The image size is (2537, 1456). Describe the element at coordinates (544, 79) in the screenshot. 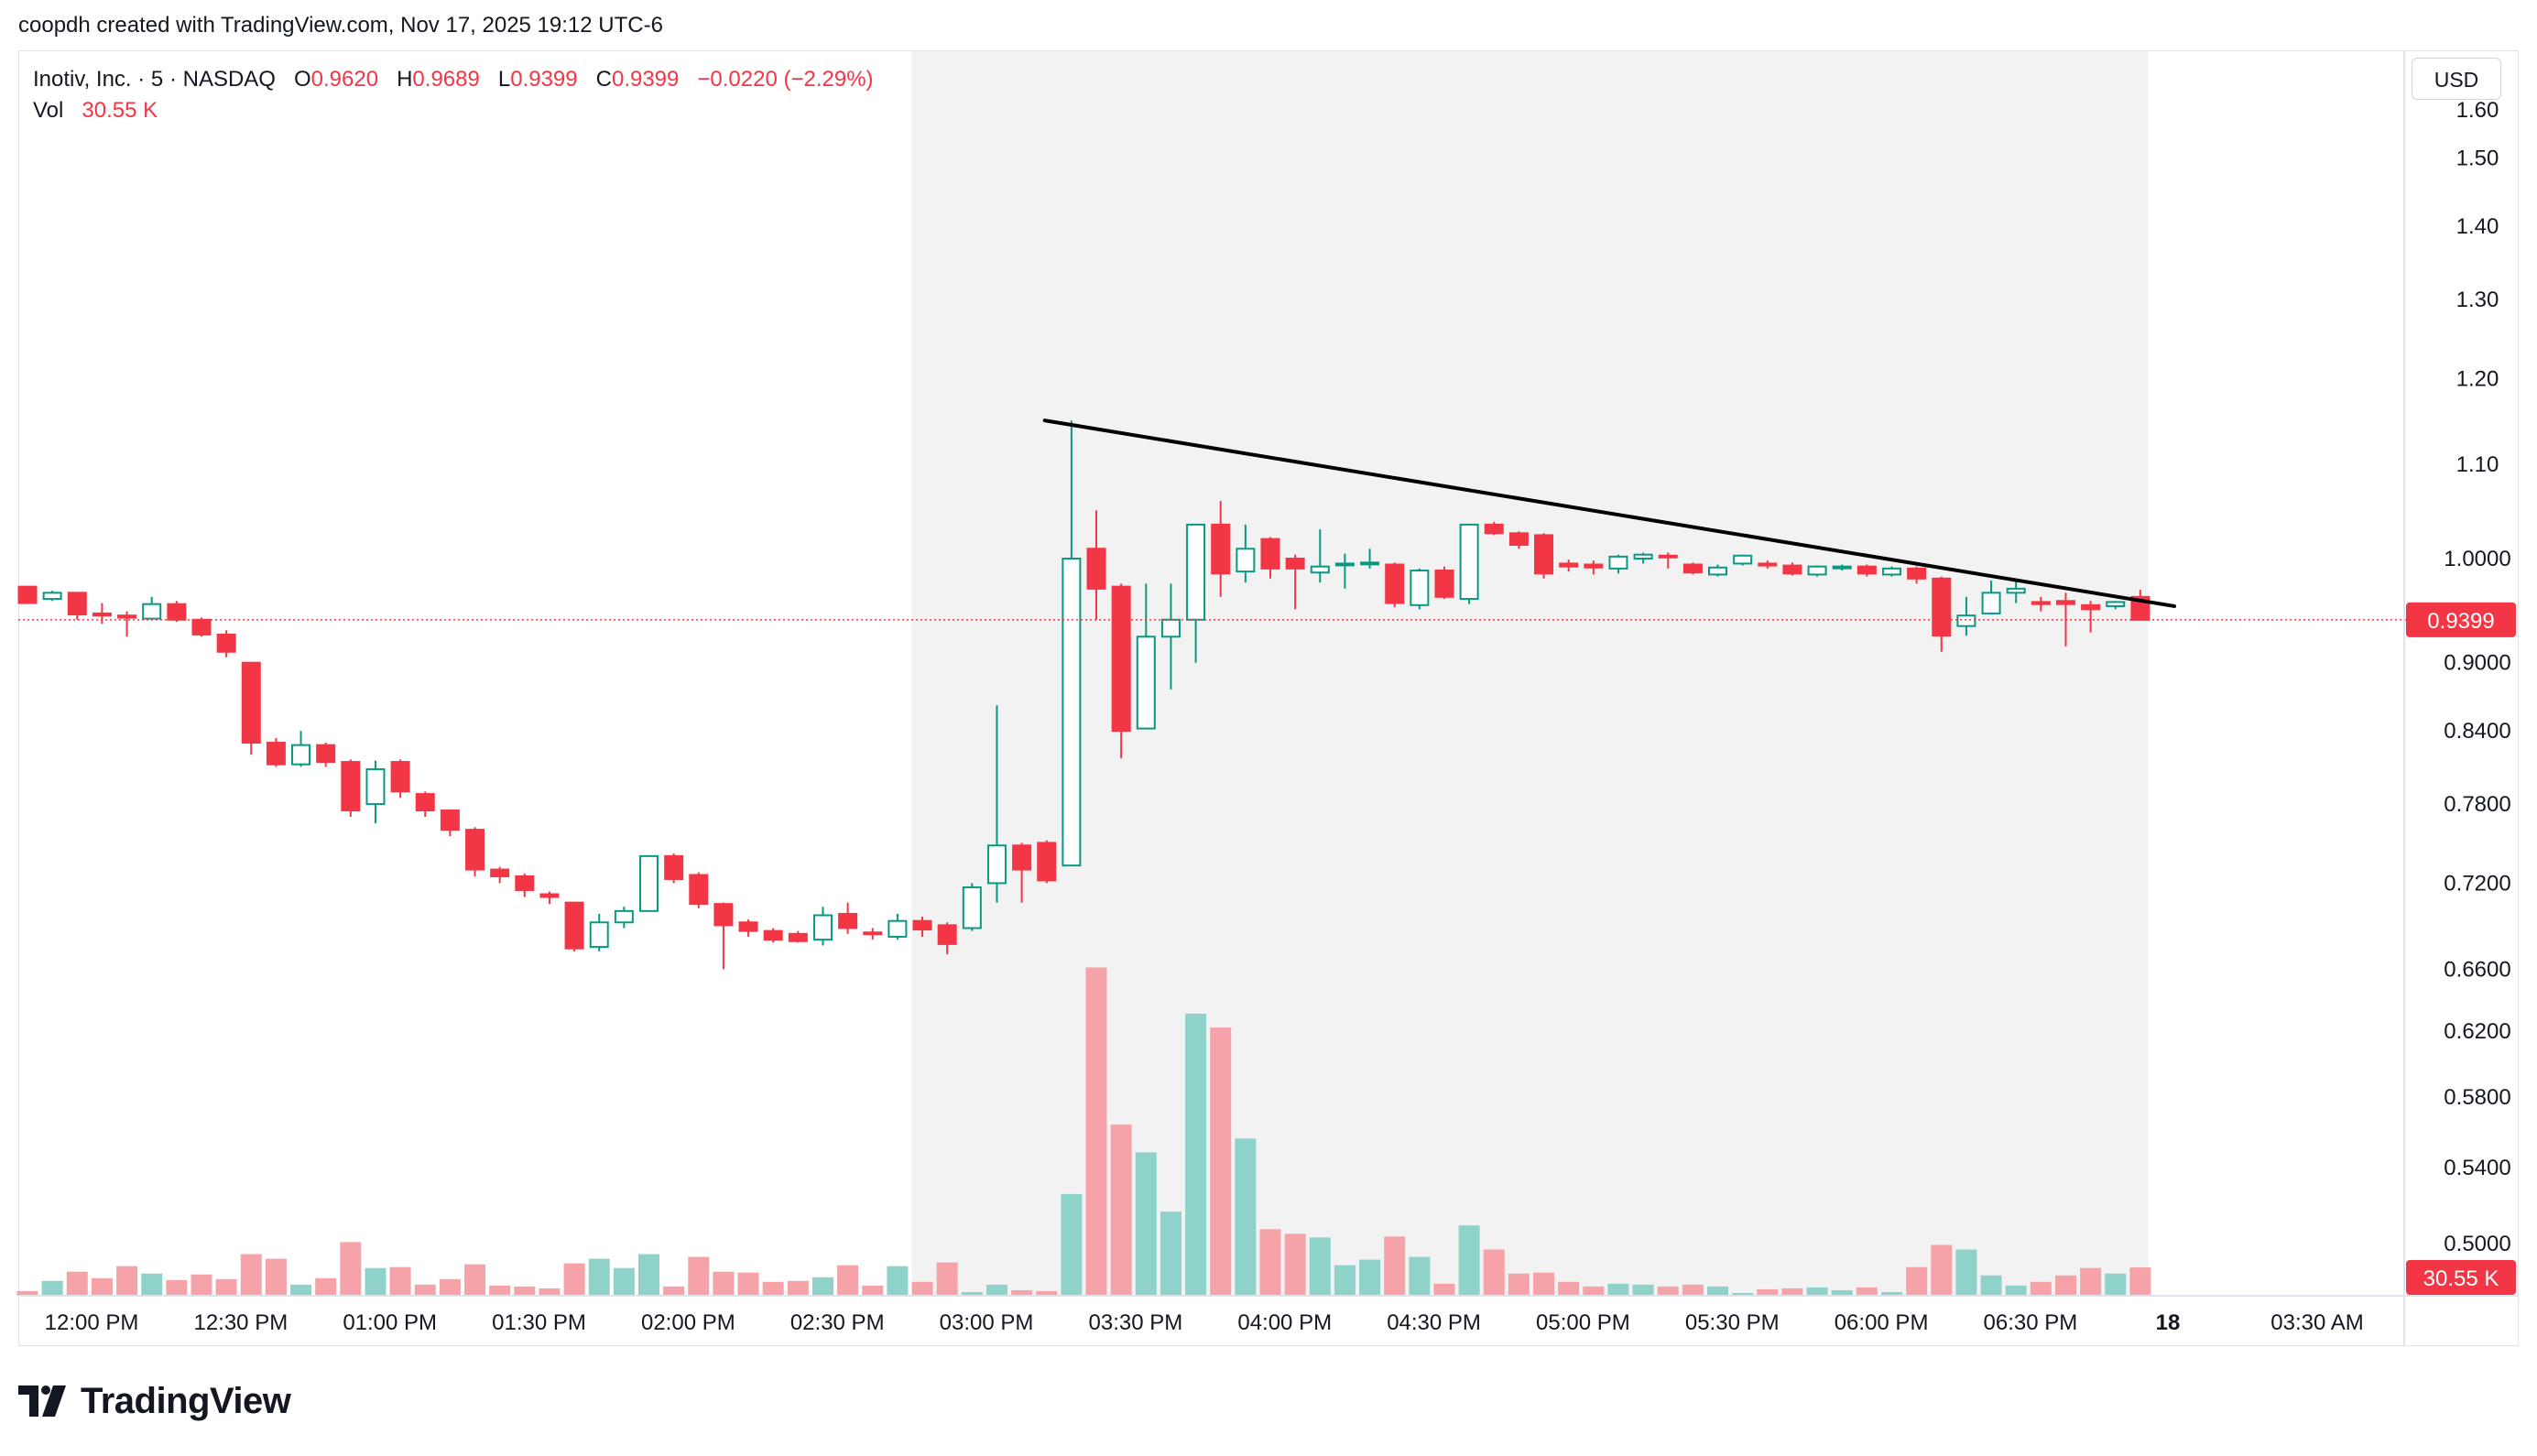

I see `low-value: 0.9399` at that location.